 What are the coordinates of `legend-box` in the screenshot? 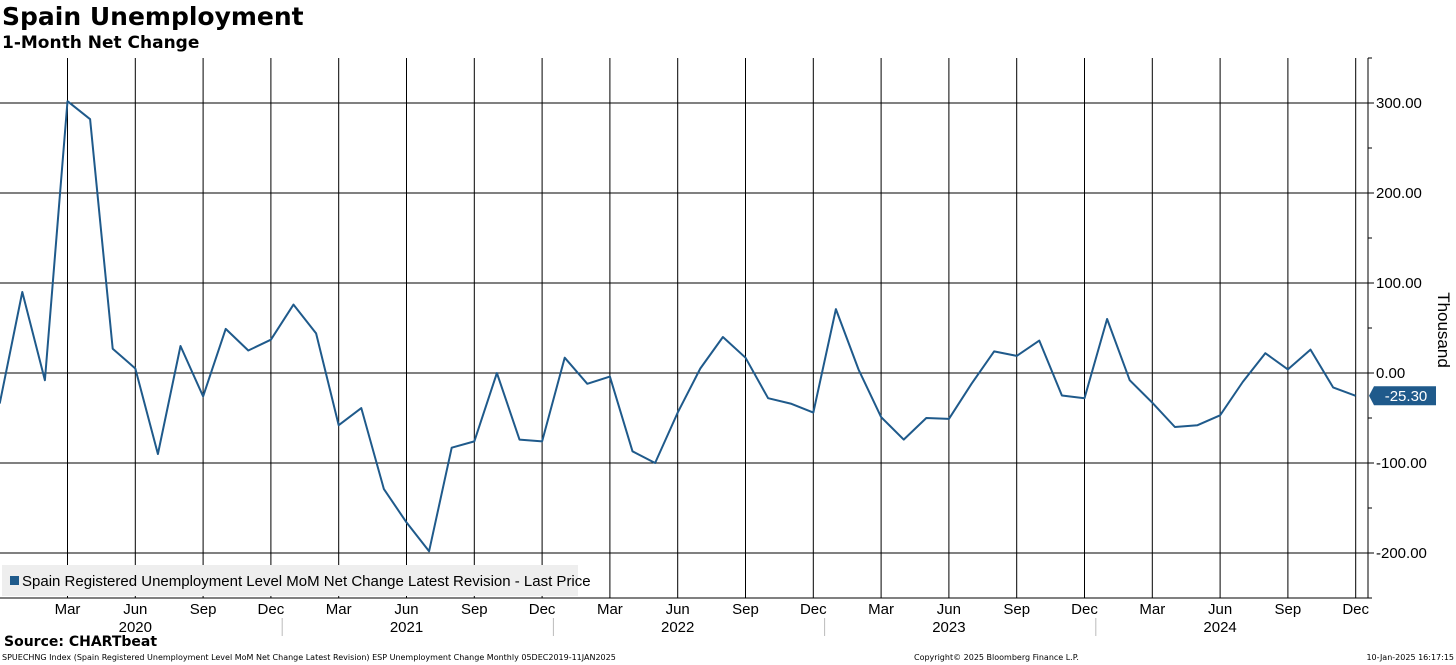 It's located at (290, 580).